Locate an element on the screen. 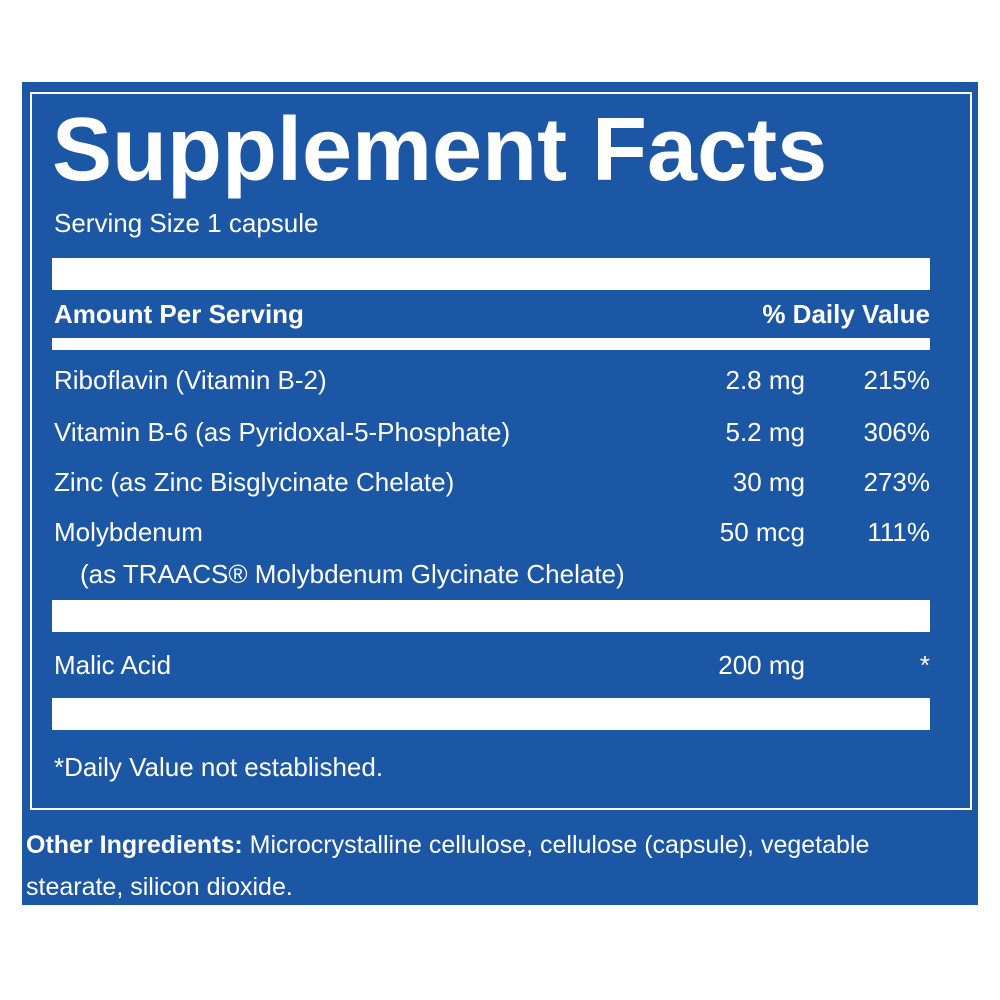 Image resolution: width=1000 pixels, height=1000 pixels. nutrient-name: Vitamin B-6 (as Pyridoxal-5-Phosphate) is located at coordinates (282, 432).